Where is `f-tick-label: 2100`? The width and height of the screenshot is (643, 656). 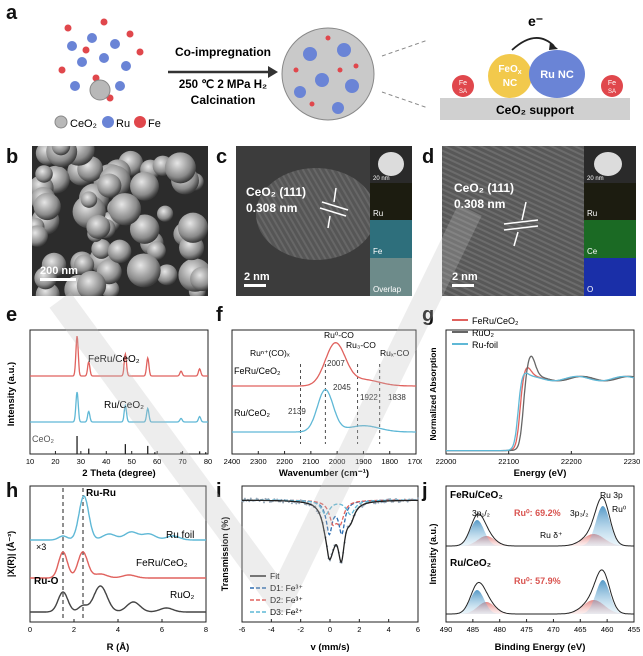
f-tick-label: 2100 is located at coordinates (311, 461).